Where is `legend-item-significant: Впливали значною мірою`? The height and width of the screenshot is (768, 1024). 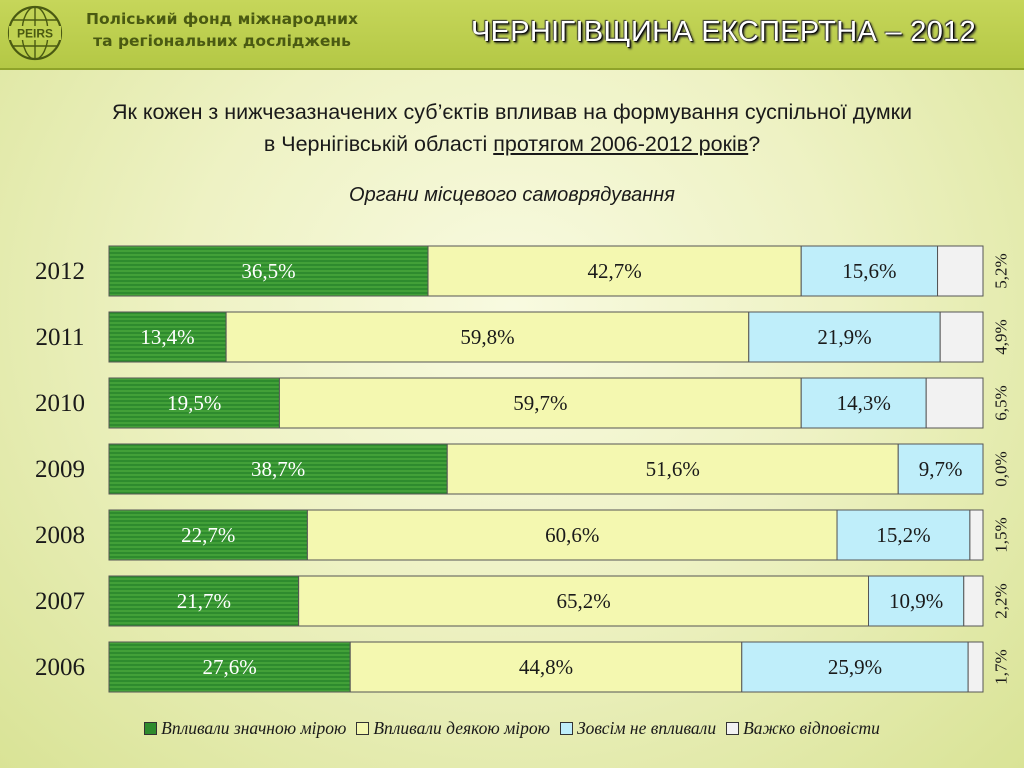 legend-item-significant: Впливали значною мірою is located at coordinates (245, 728).